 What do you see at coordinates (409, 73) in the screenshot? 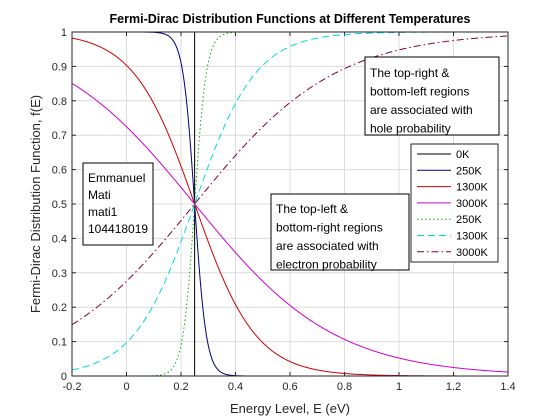
I see `annotation-line: The top-right &` at bounding box center [409, 73].